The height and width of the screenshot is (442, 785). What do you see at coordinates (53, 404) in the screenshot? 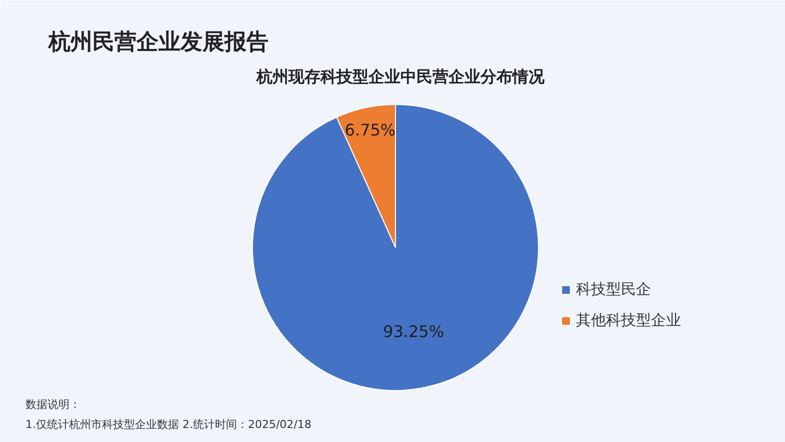
I see `text: 数据说明：` at bounding box center [53, 404].